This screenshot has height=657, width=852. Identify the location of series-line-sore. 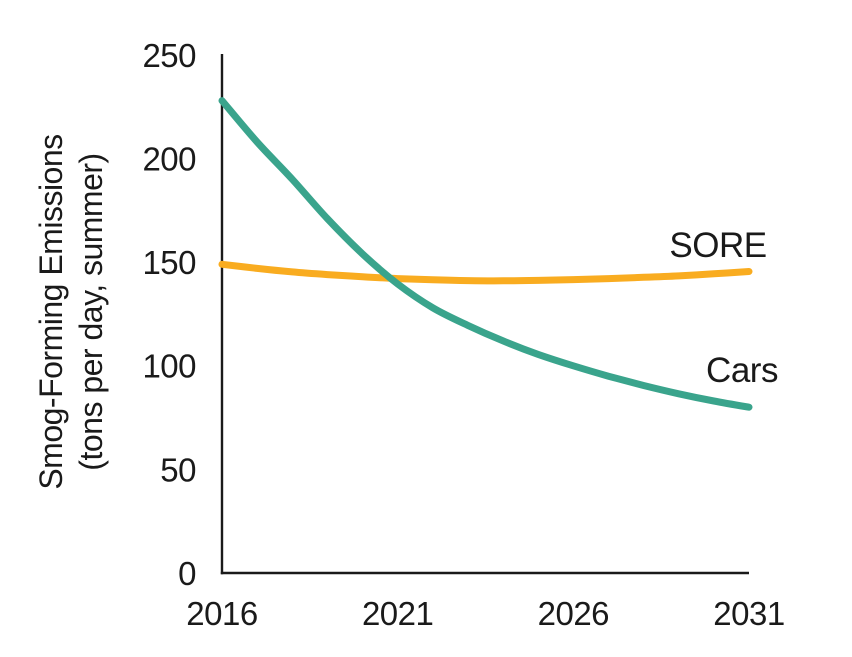
(485, 272).